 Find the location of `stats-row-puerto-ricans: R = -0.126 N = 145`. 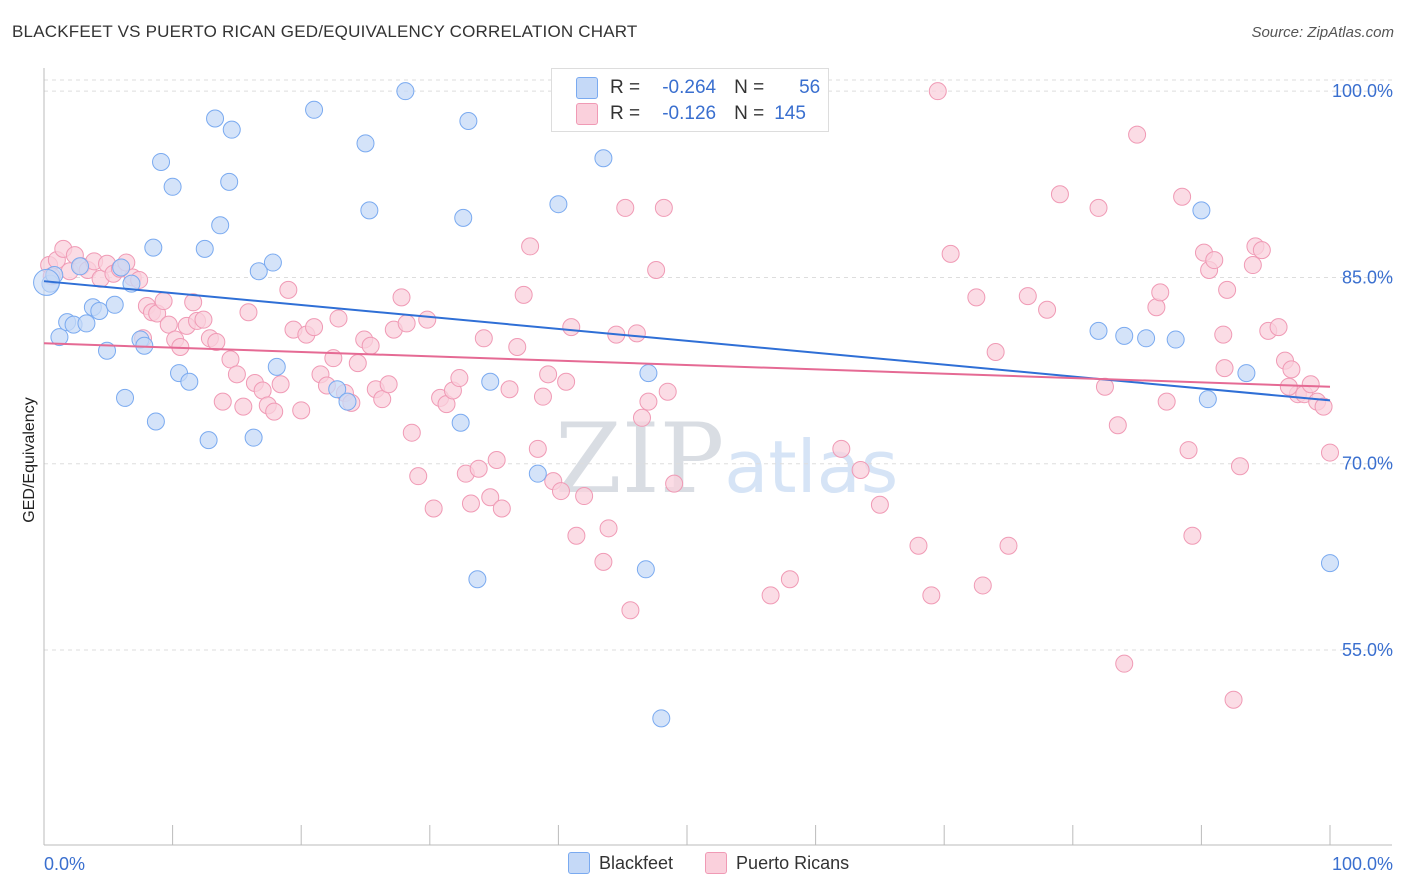

stats-row-puerto-ricans: R = -0.126 N = 145 is located at coordinates (698, 114).